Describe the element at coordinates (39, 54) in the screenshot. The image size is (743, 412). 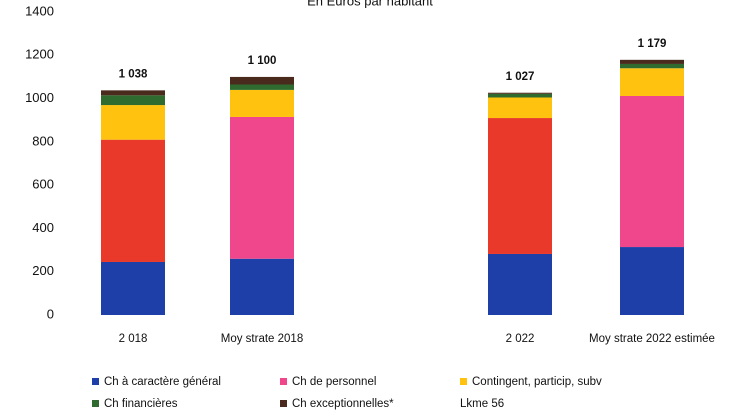
I see `y-tick-label: 1200` at that location.